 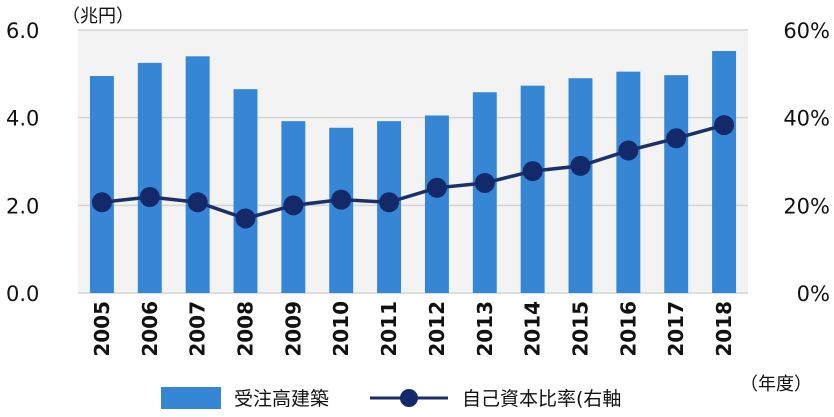 I want to click on x-tick-label: 2008, so click(x=246, y=329).